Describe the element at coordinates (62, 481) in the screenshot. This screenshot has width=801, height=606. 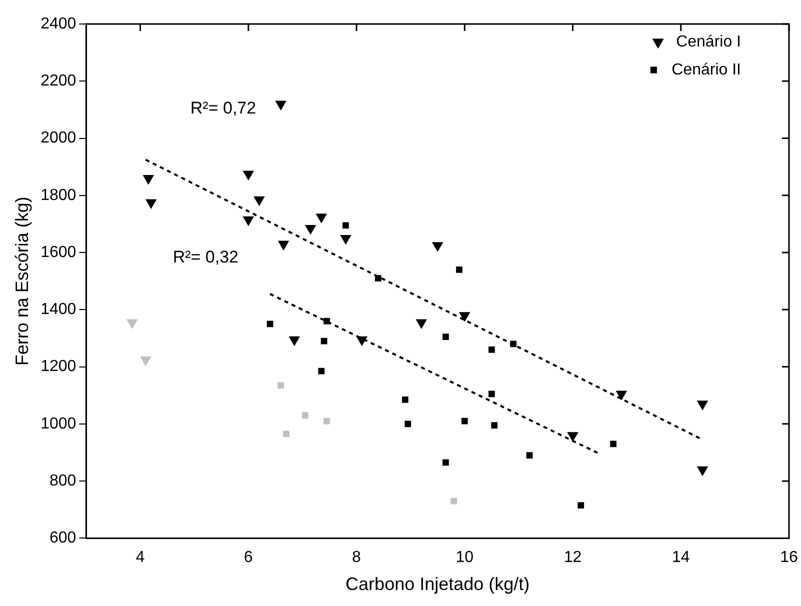
I see `y-tick-label: 800` at that location.